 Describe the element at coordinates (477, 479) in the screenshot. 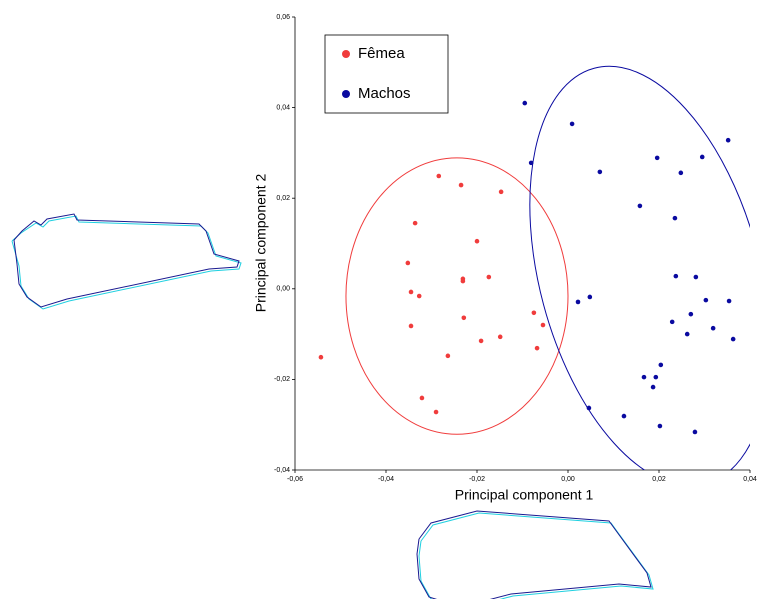

I see `x-tick-label: -0,02` at that location.